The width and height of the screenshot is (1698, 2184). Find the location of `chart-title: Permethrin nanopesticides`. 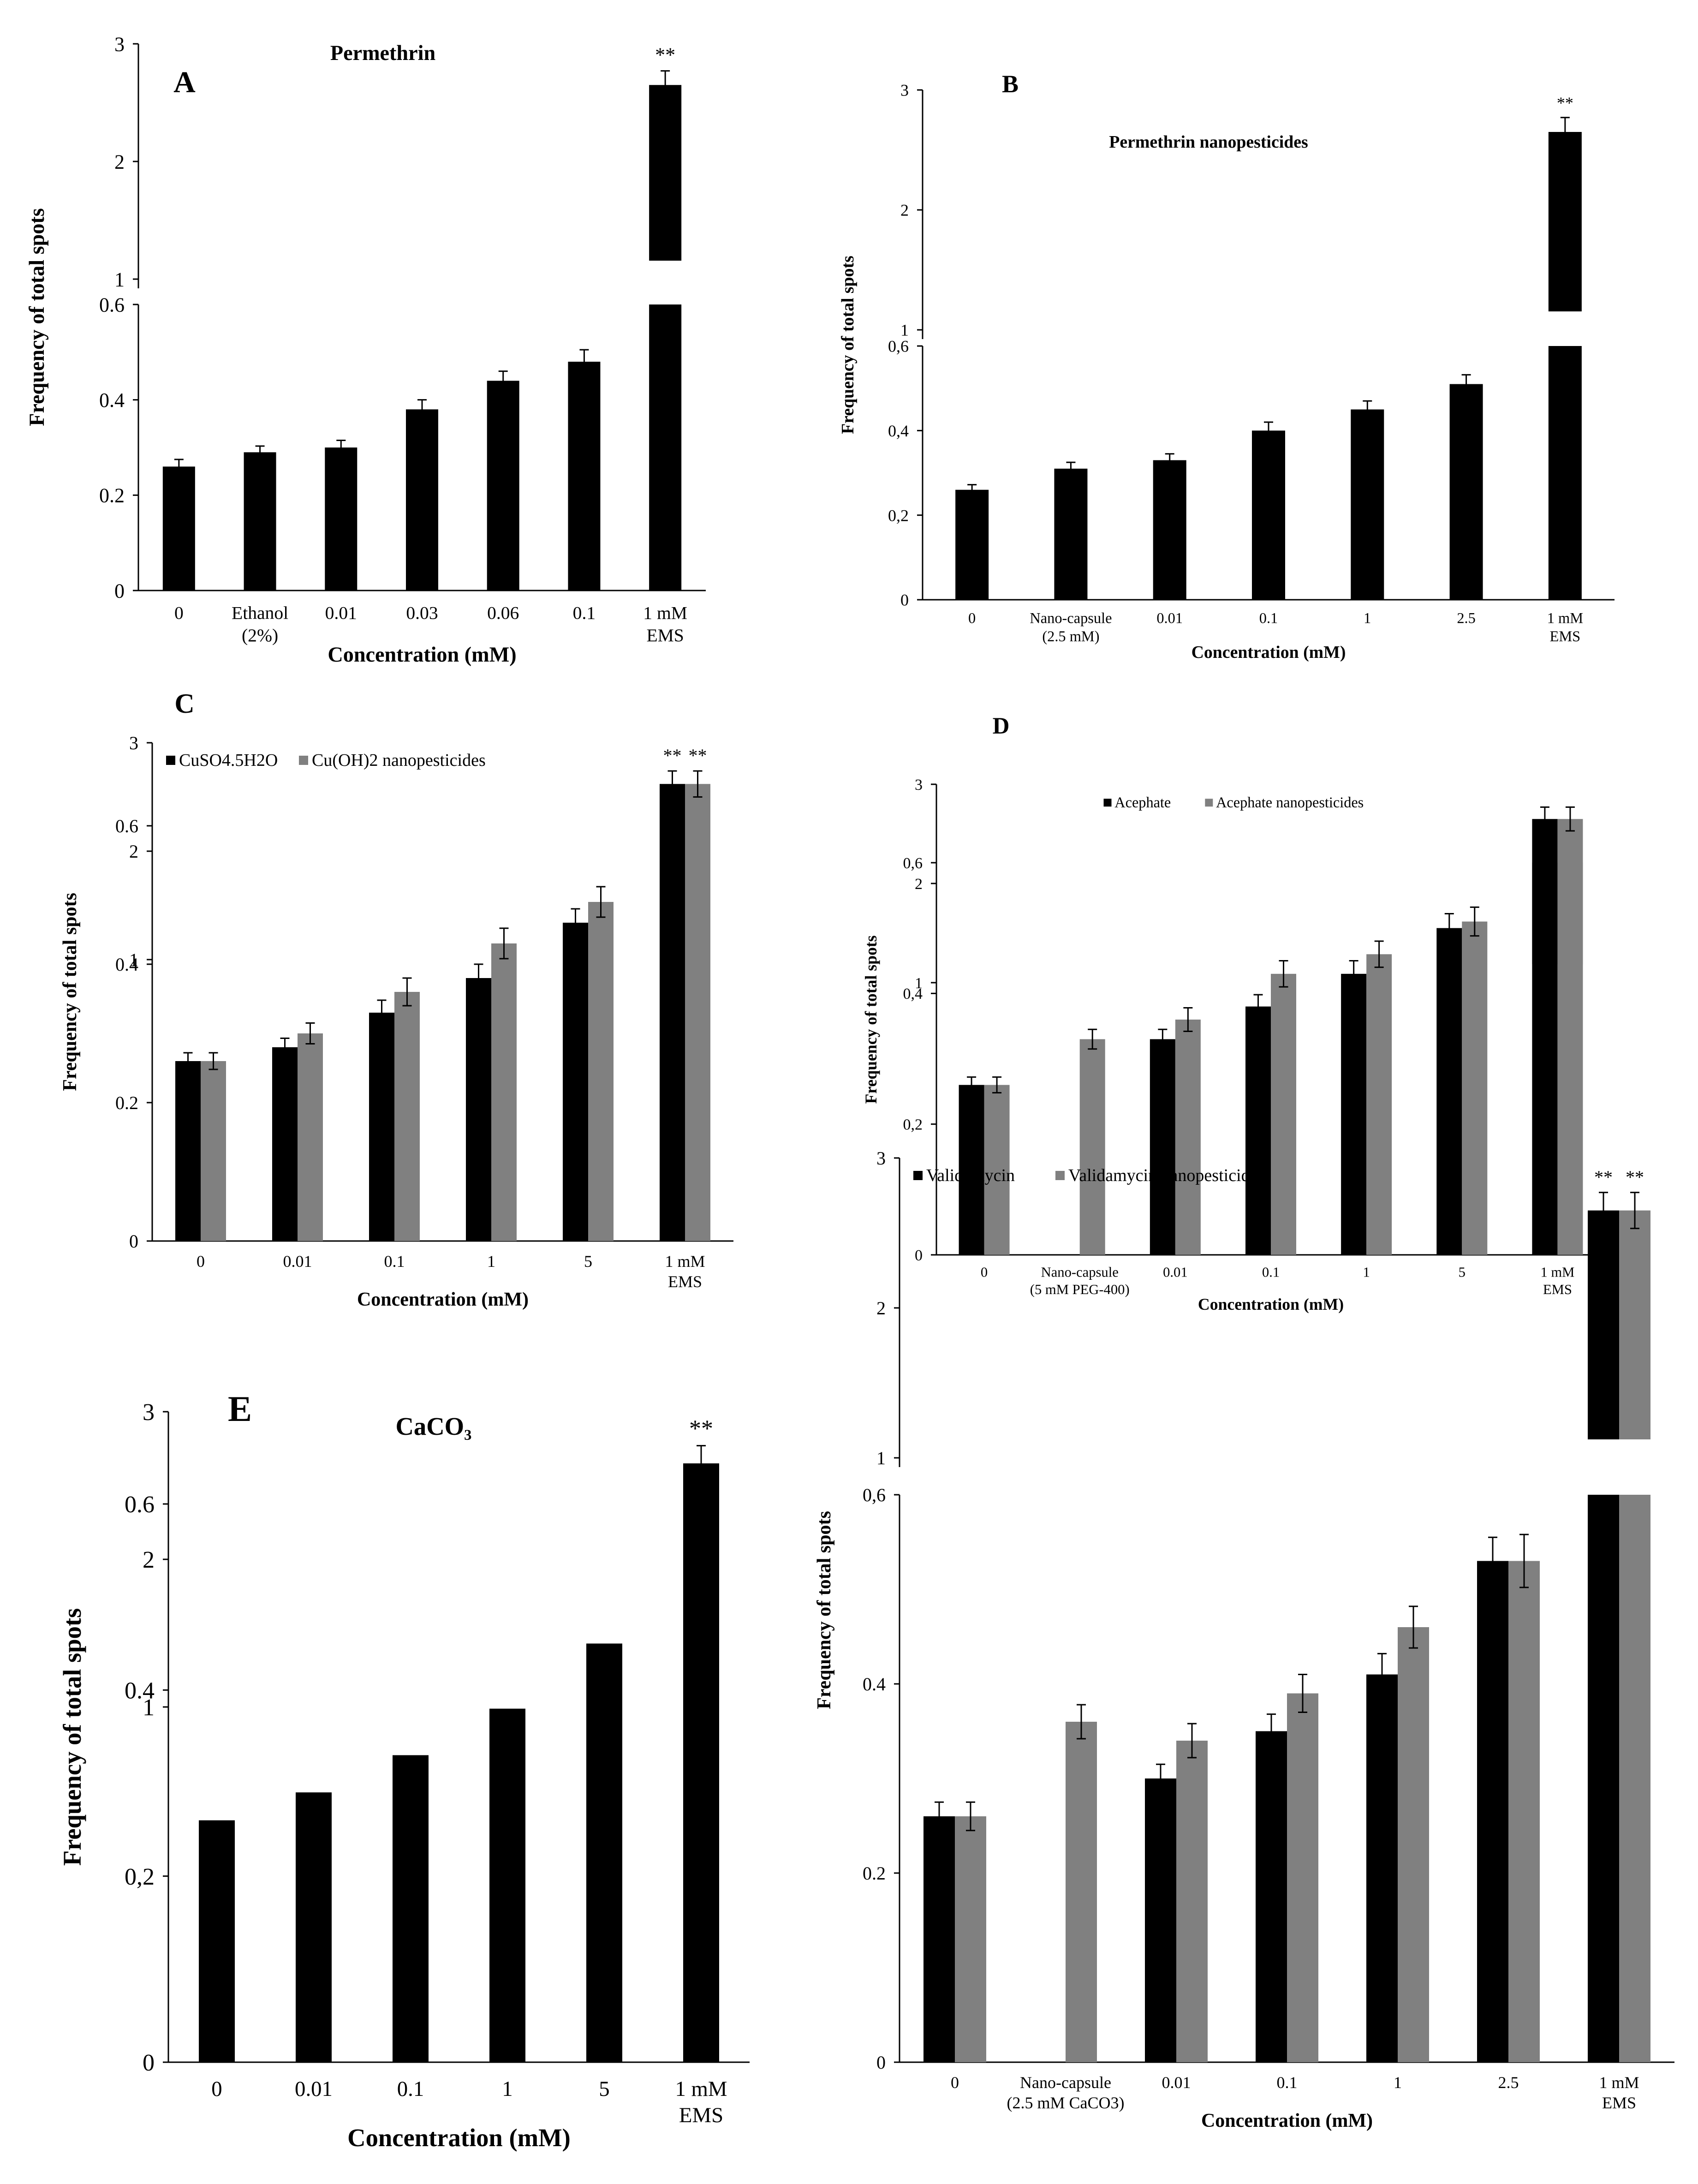

chart-title: Permethrin nanopesticides is located at coordinates (1208, 142).